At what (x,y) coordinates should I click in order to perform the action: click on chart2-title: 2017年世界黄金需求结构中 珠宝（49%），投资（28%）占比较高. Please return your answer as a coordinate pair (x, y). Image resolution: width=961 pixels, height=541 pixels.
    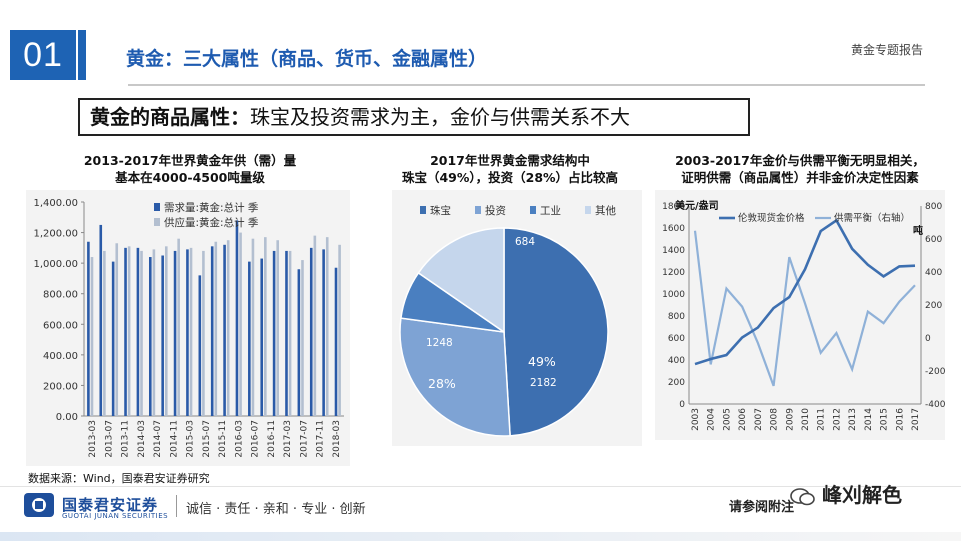
    Looking at the image, I should click on (510, 169).